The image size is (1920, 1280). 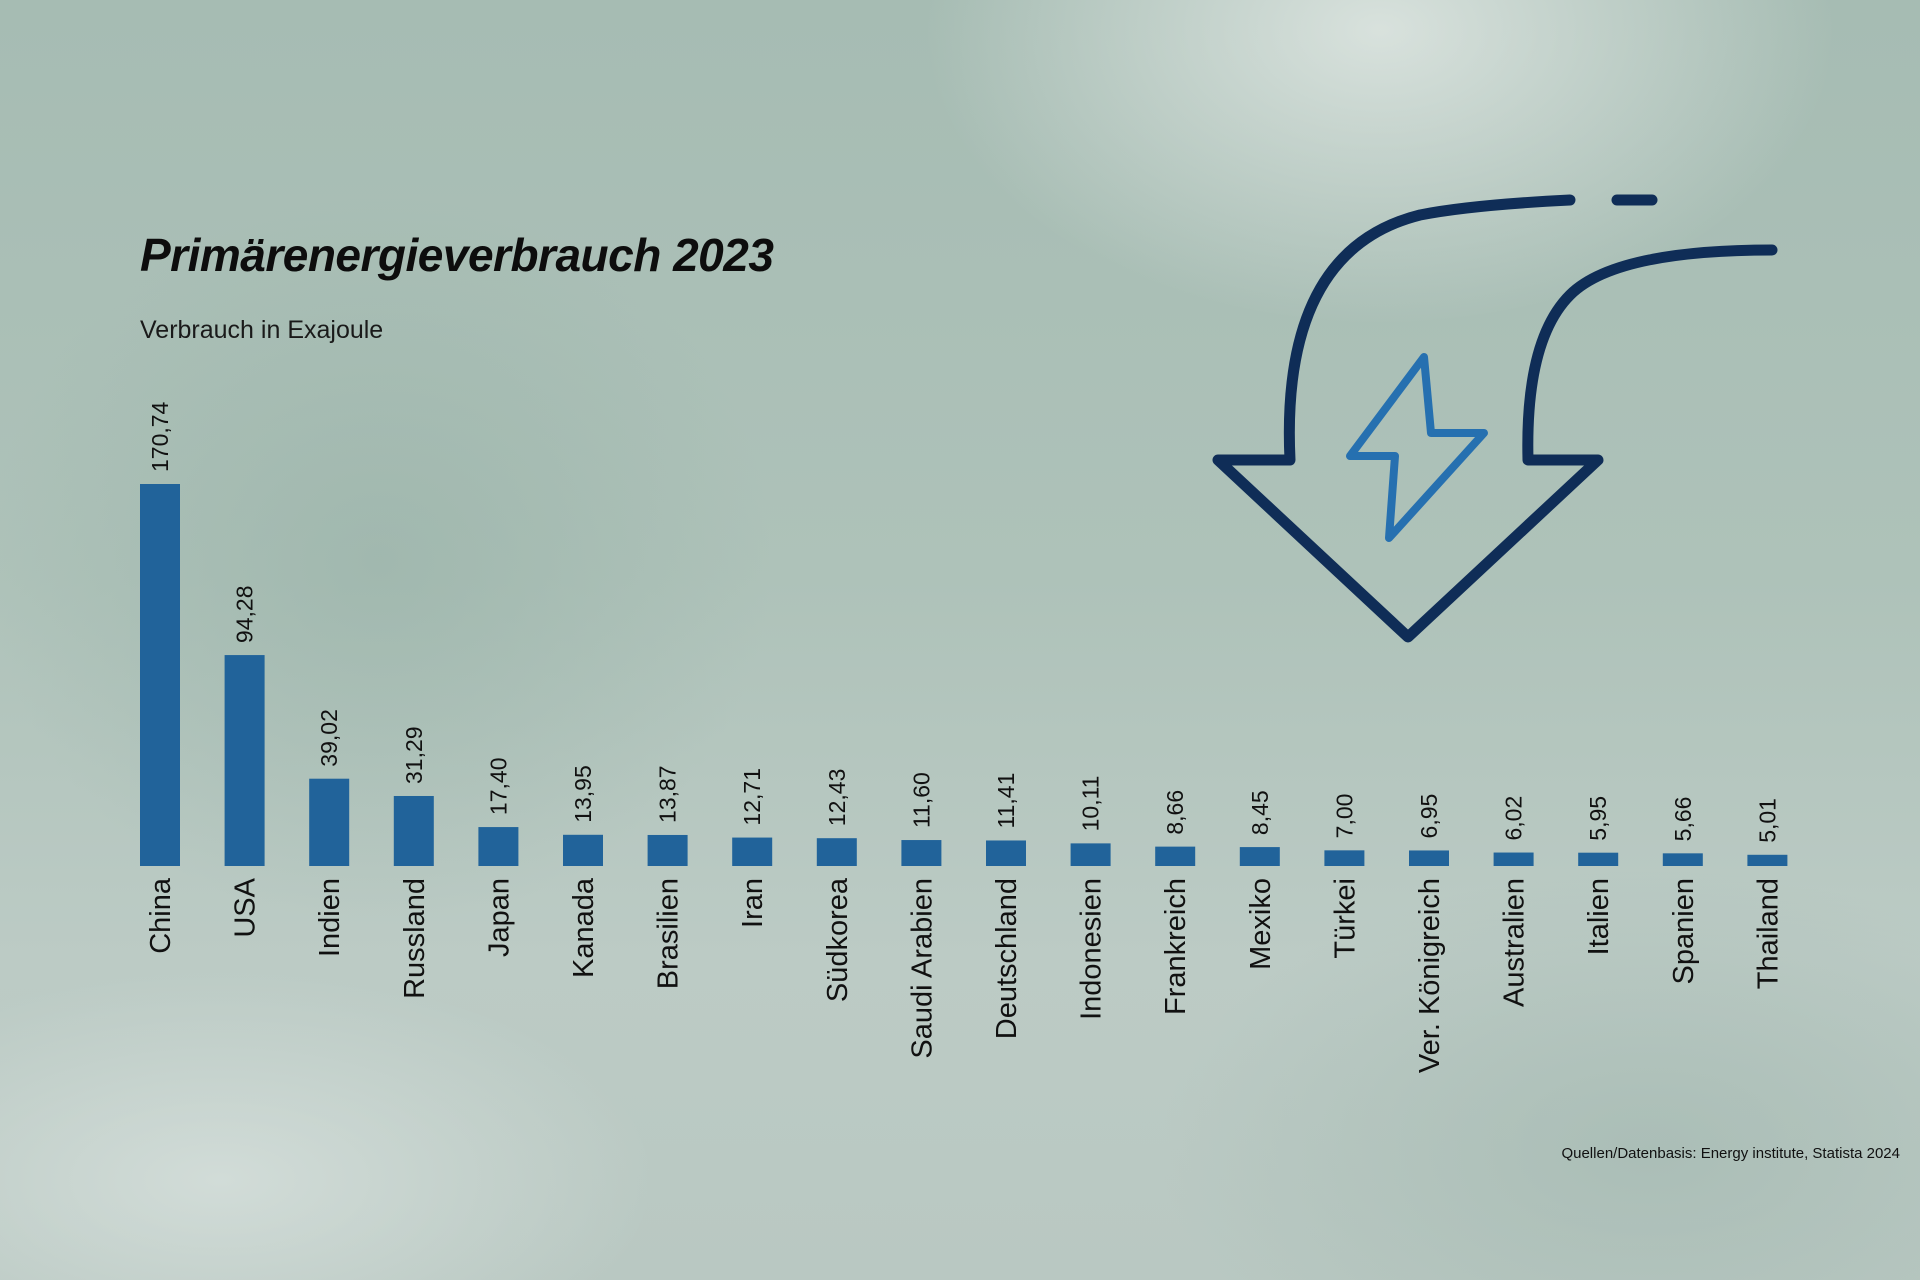 I want to click on category-label-8: Südkorea, so click(x=838, y=939).